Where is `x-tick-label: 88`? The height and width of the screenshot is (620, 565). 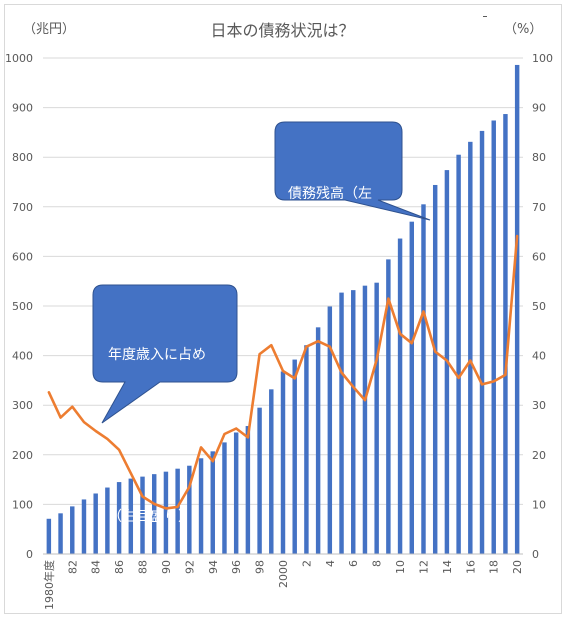
x-tick-label: 88 is located at coordinates (143, 567).